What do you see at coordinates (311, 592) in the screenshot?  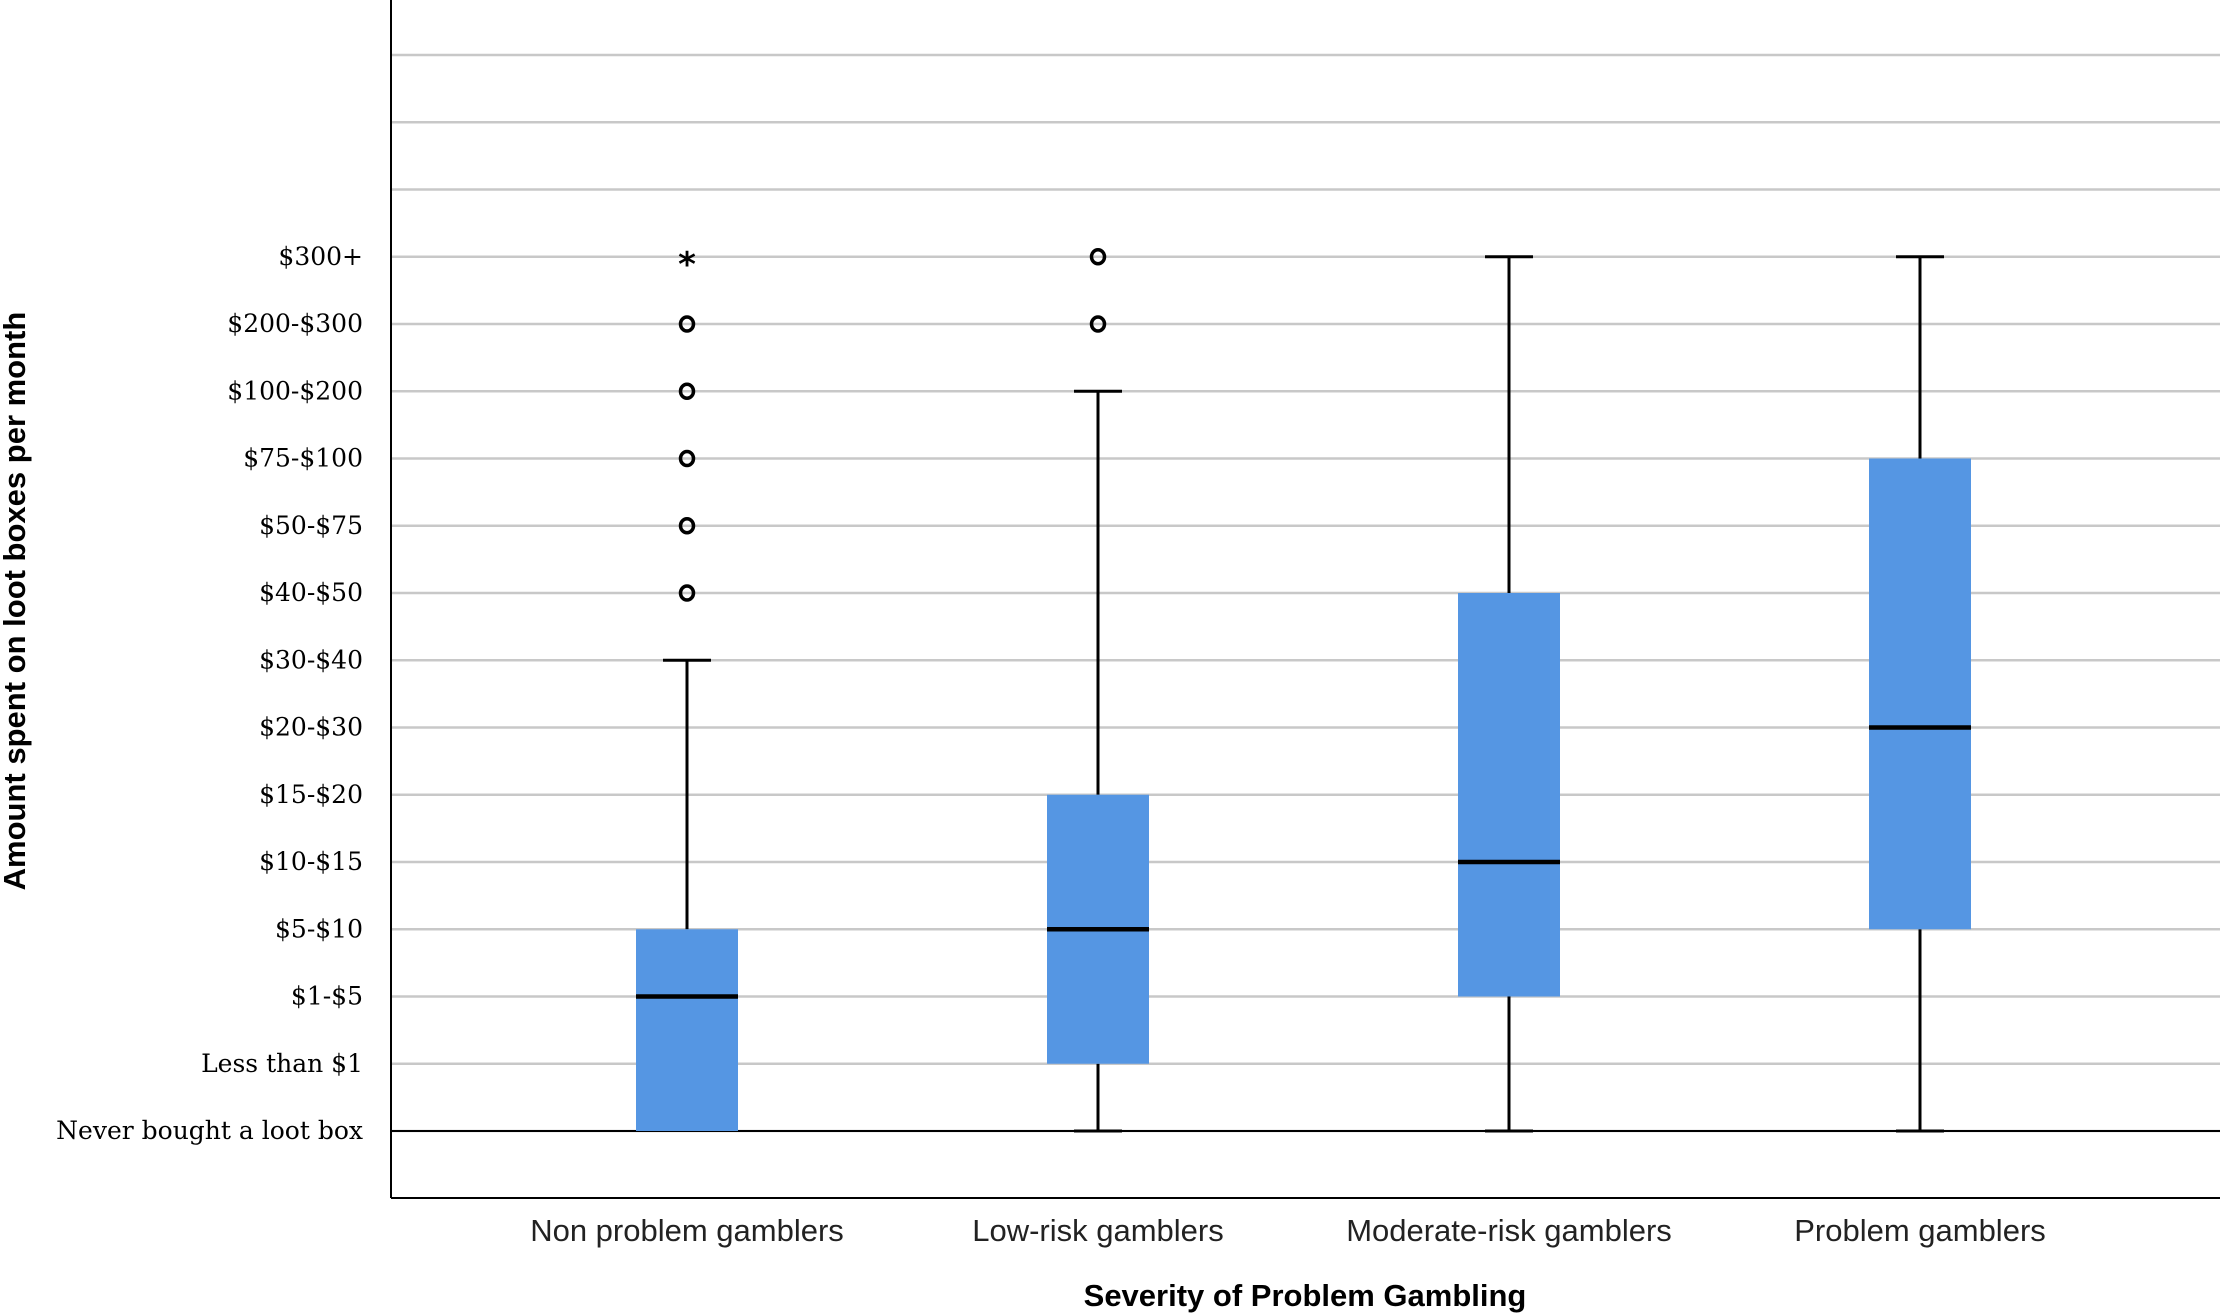 I see `y-tick-label: $40-$50` at bounding box center [311, 592].